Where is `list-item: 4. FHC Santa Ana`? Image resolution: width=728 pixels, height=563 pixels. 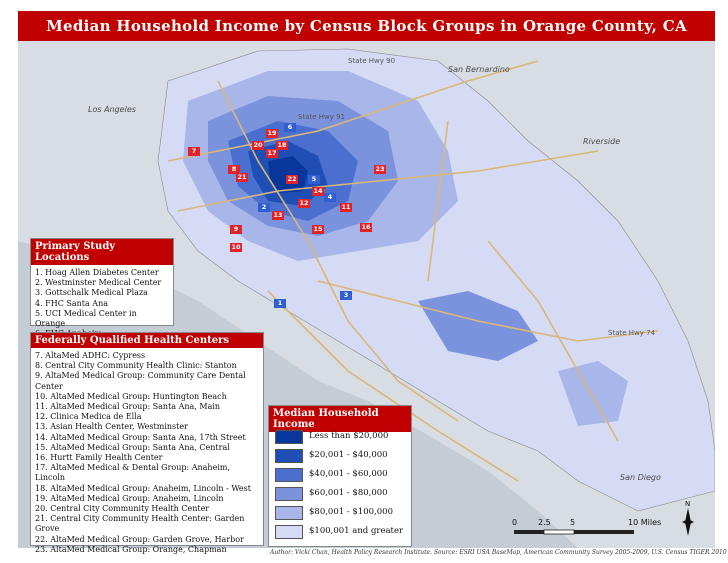
list-item: 4. FHC Santa Ana is located at coordinates (71, 303).